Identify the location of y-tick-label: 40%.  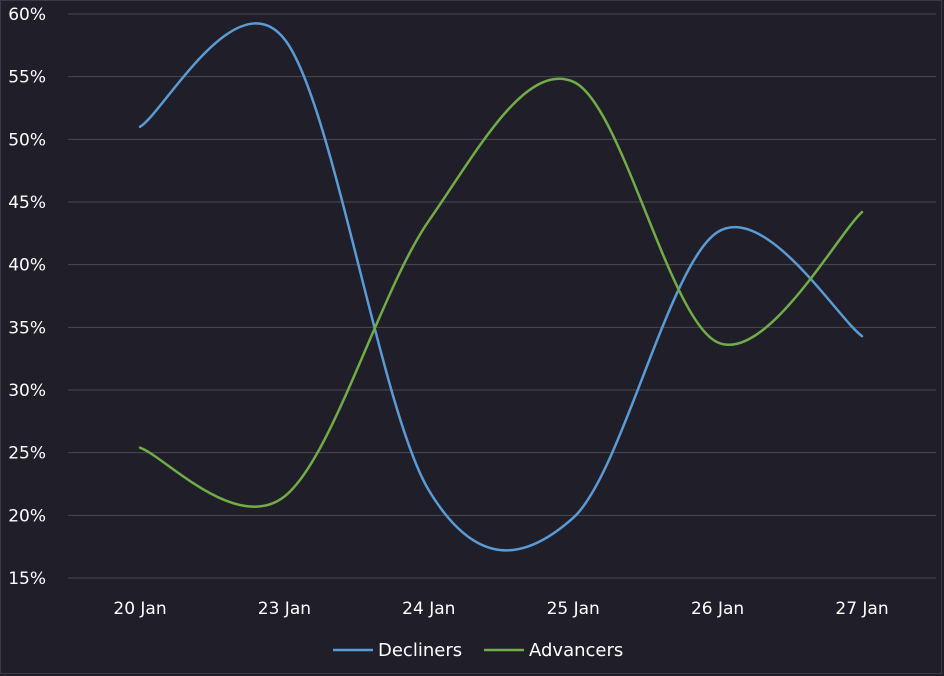
(27, 266).